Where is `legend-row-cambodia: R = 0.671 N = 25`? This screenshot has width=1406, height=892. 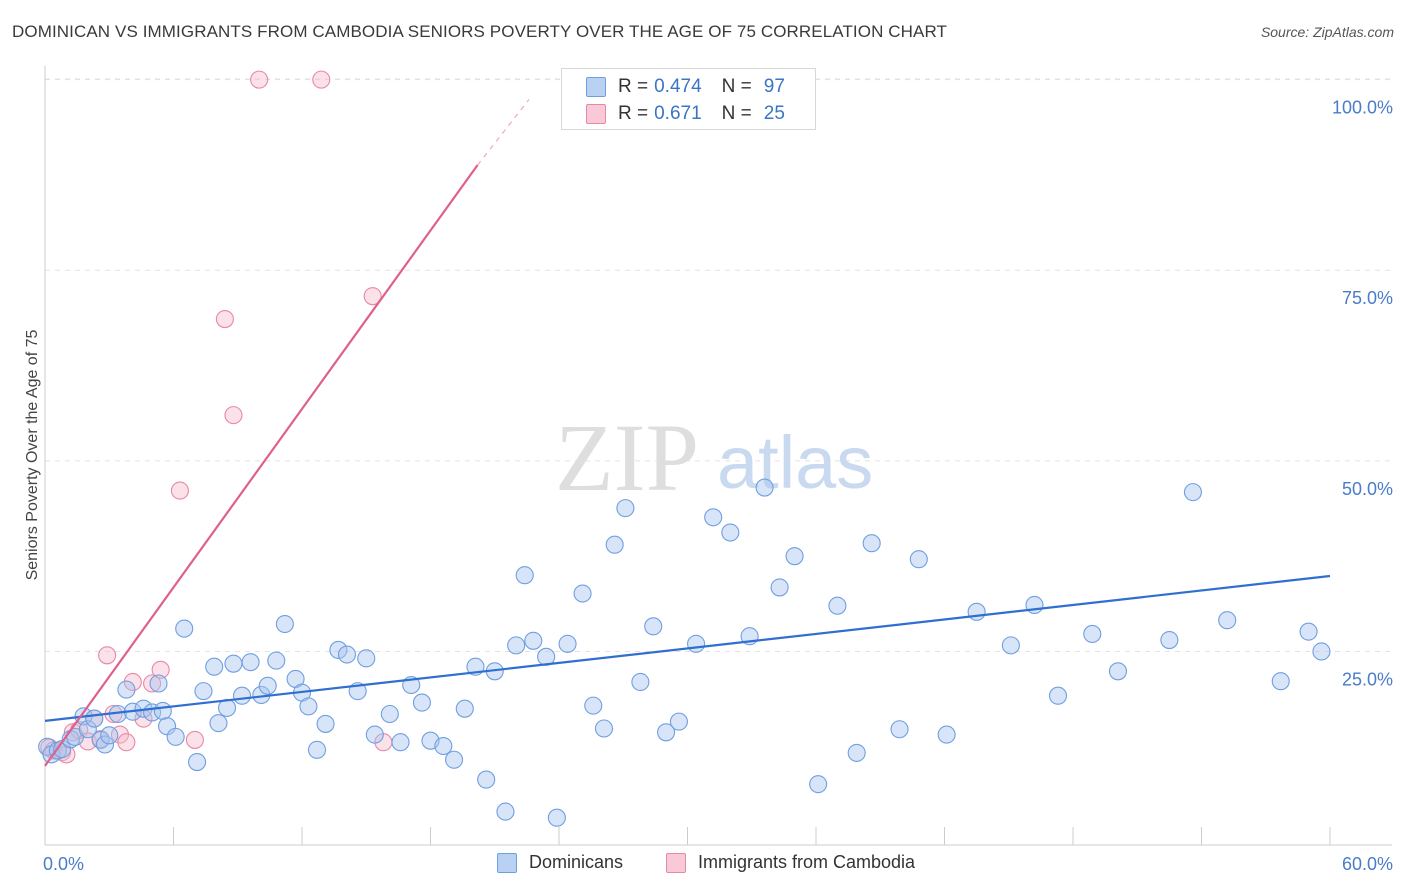
legend-row-cambodia: R = 0.671 N = 25 is located at coordinates (685, 114).